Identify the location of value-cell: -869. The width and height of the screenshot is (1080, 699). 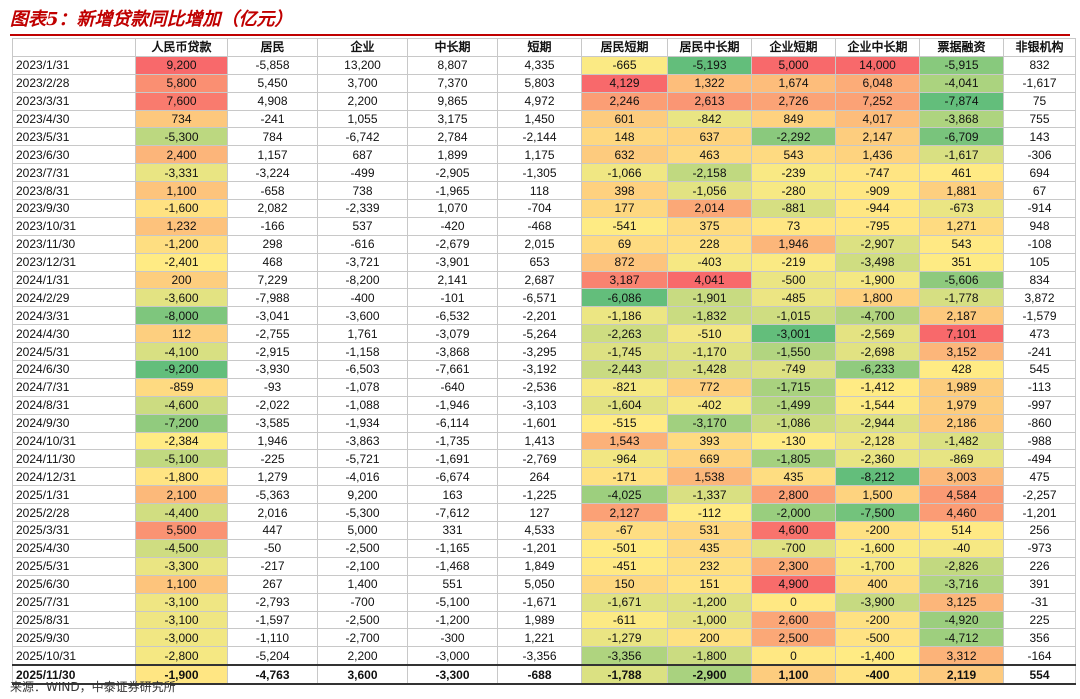
(961, 459).